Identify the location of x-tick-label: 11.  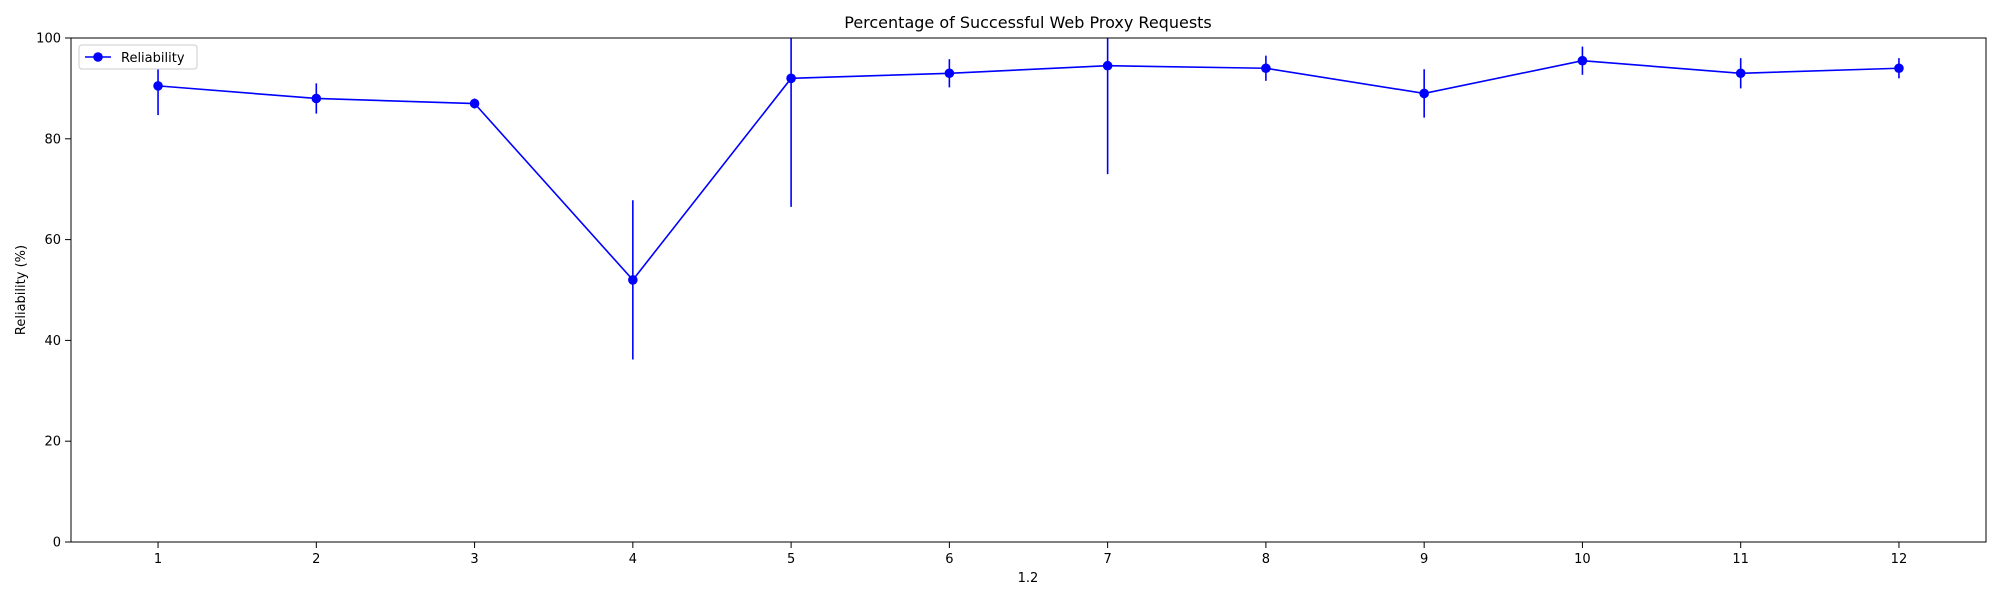
(1740, 559).